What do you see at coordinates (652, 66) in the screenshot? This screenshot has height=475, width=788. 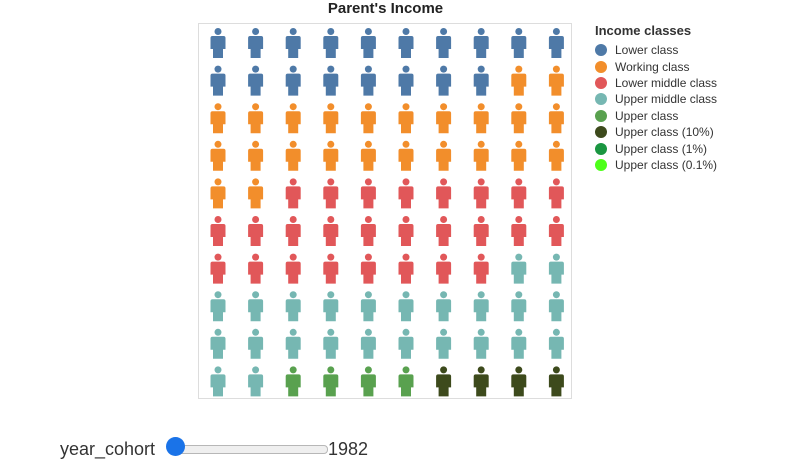 I see `legend-label: Working class` at bounding box center [652, 66].